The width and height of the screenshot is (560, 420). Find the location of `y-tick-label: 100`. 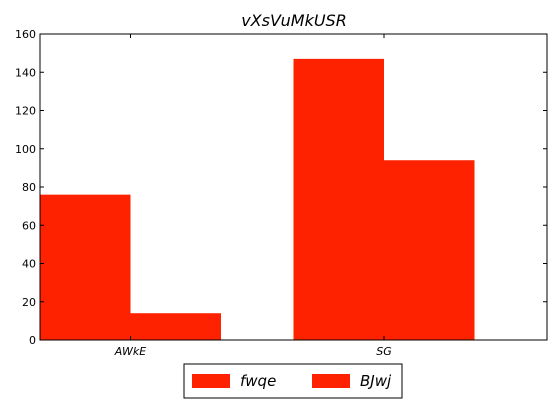

y-tick-label: 100 is located at coordinates (25, 149).